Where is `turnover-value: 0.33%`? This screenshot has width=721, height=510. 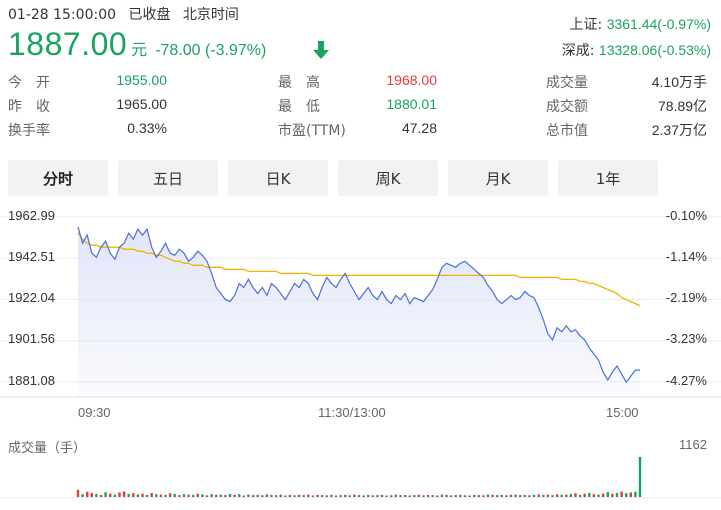
turnover-value: 0.33% is located at coordinates (147, 128).